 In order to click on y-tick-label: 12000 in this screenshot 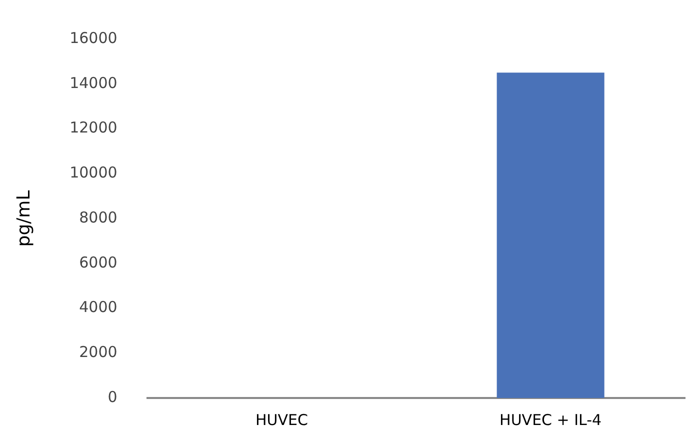, I will do `click(94, 127)`.